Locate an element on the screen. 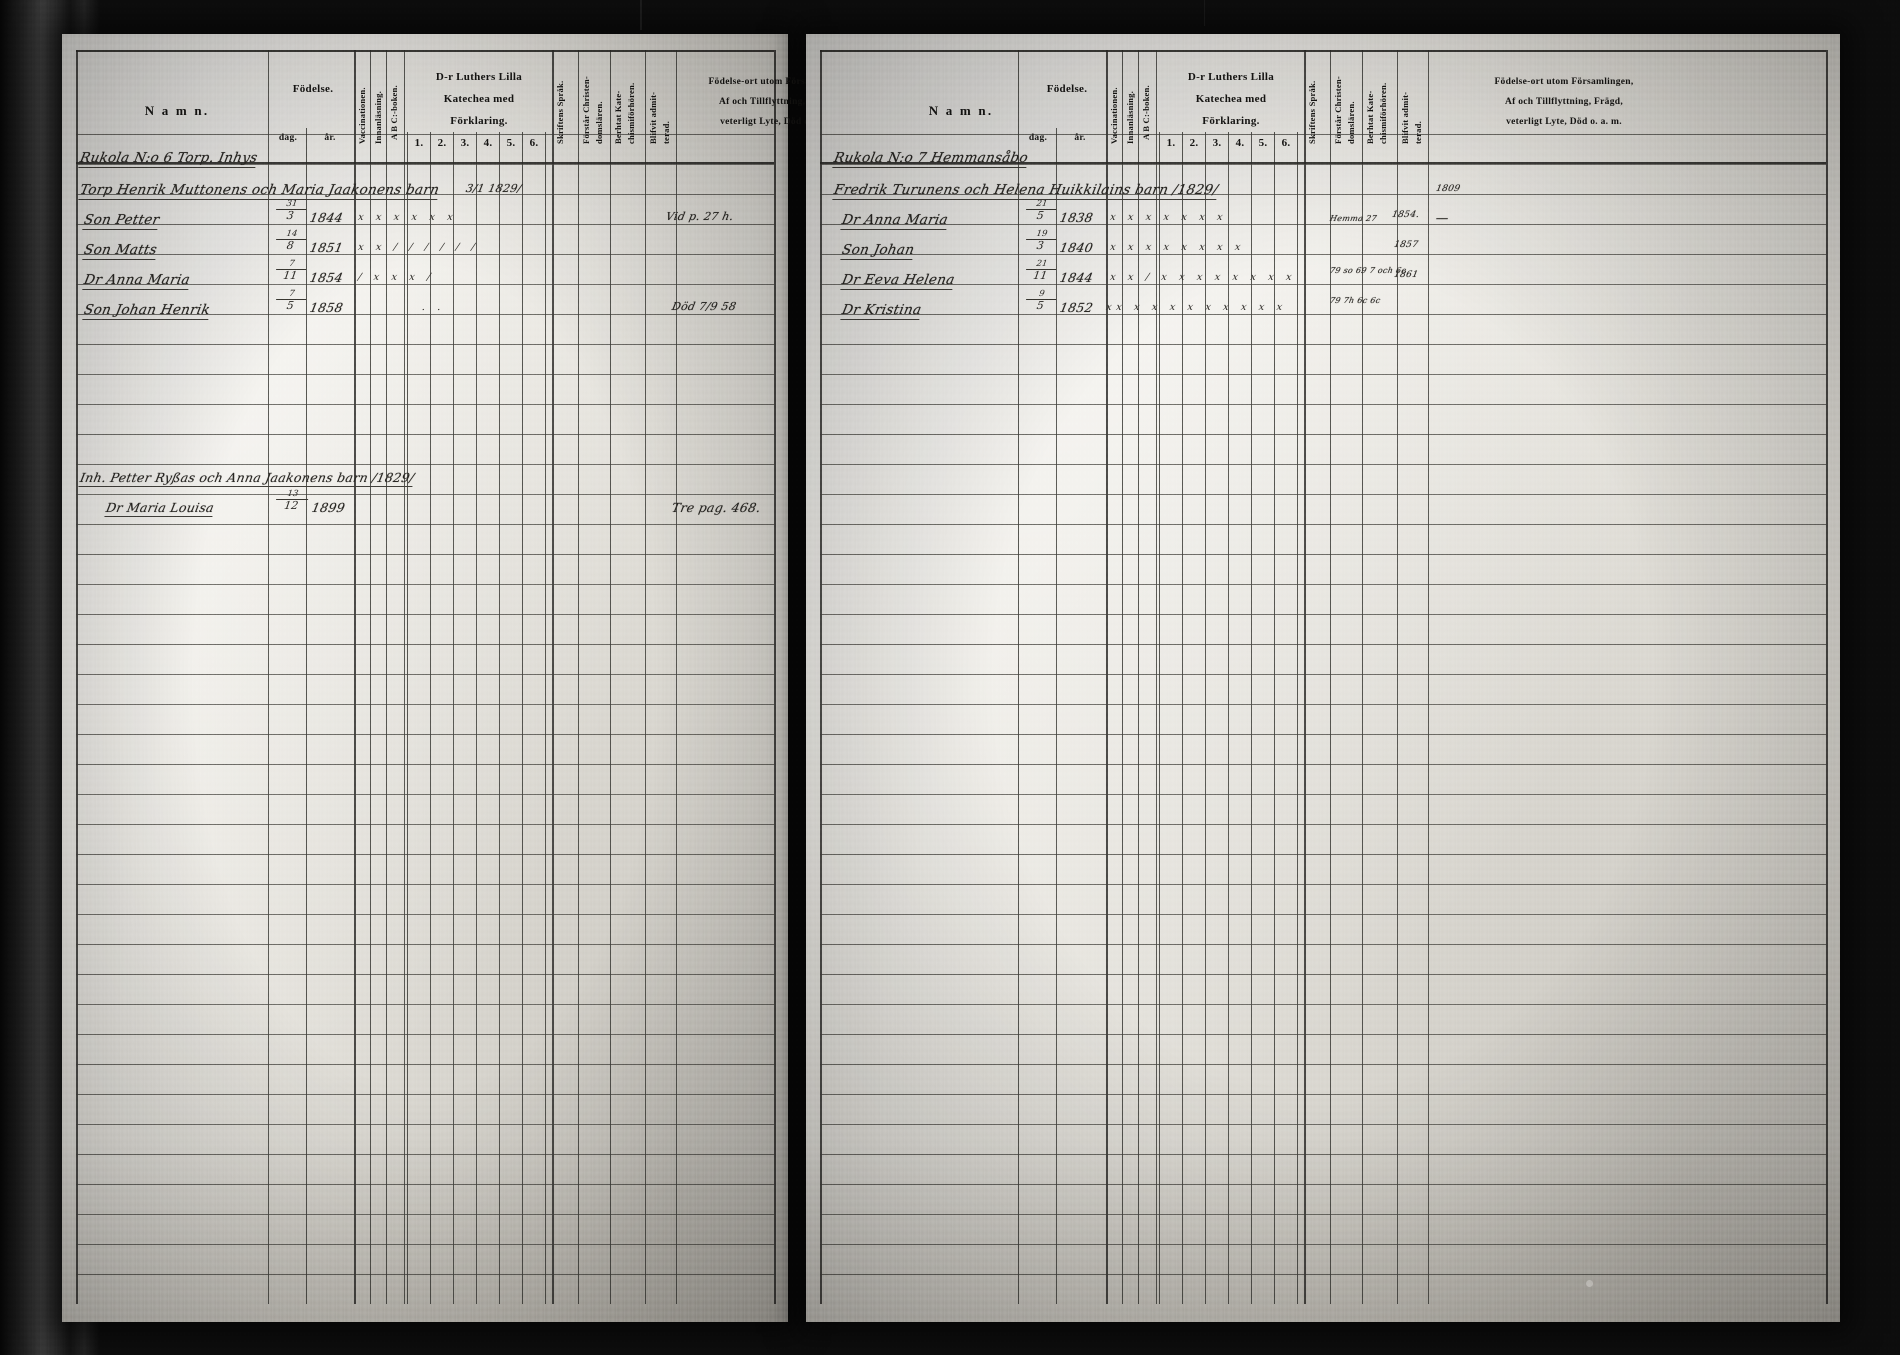 The width and height of the screenshot is (1900, 1355). column-header-fodelseort-3-right: veterligt Lyte, Död o. a. m. is located at coordinates (1564, 122).